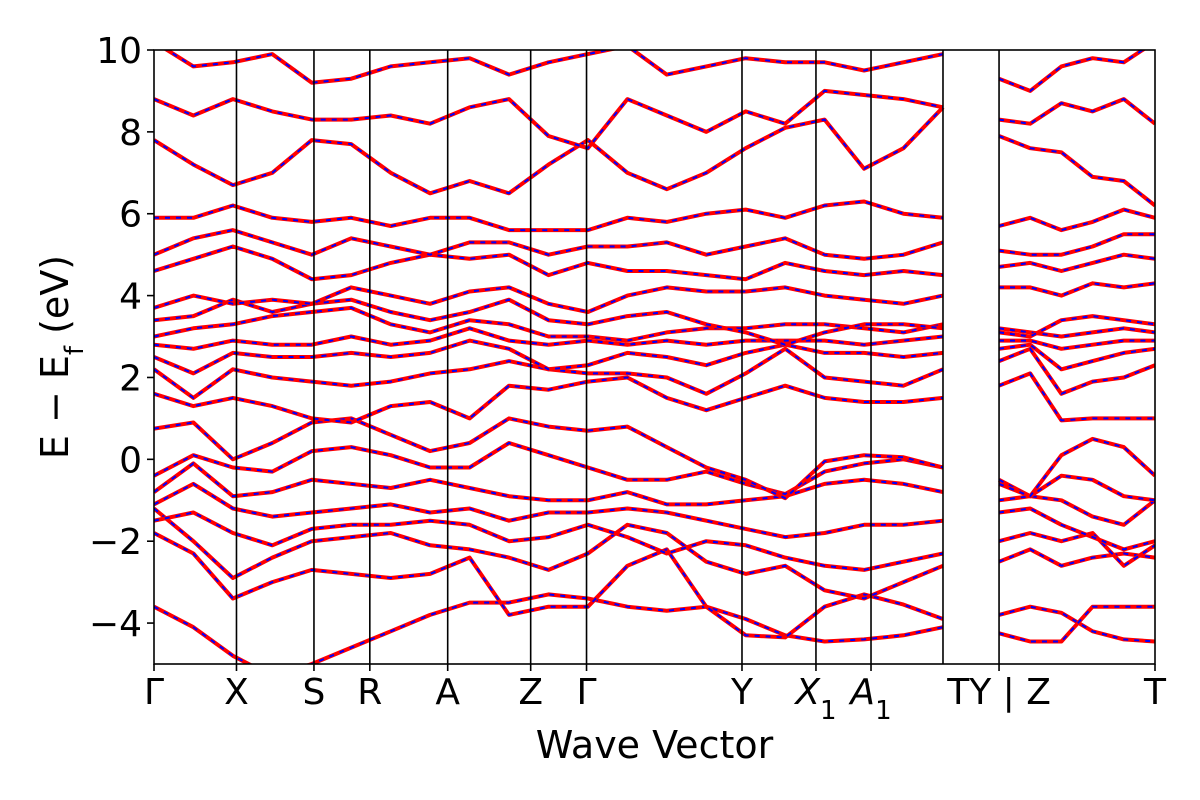  What do you see at coordinates (314, 692) in the screenshot?
I see `x-tick-label: S` at bounding box center [314, 692].